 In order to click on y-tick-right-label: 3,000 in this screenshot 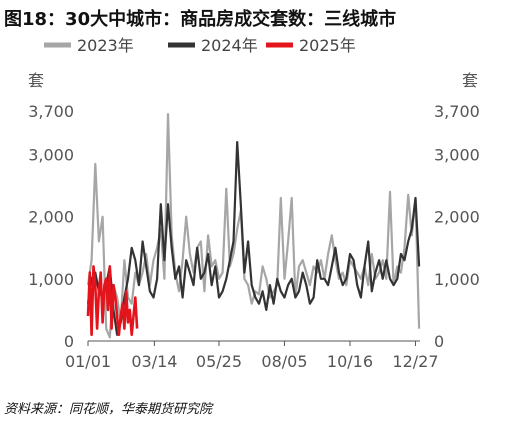, I will do `click(457, 155)`.